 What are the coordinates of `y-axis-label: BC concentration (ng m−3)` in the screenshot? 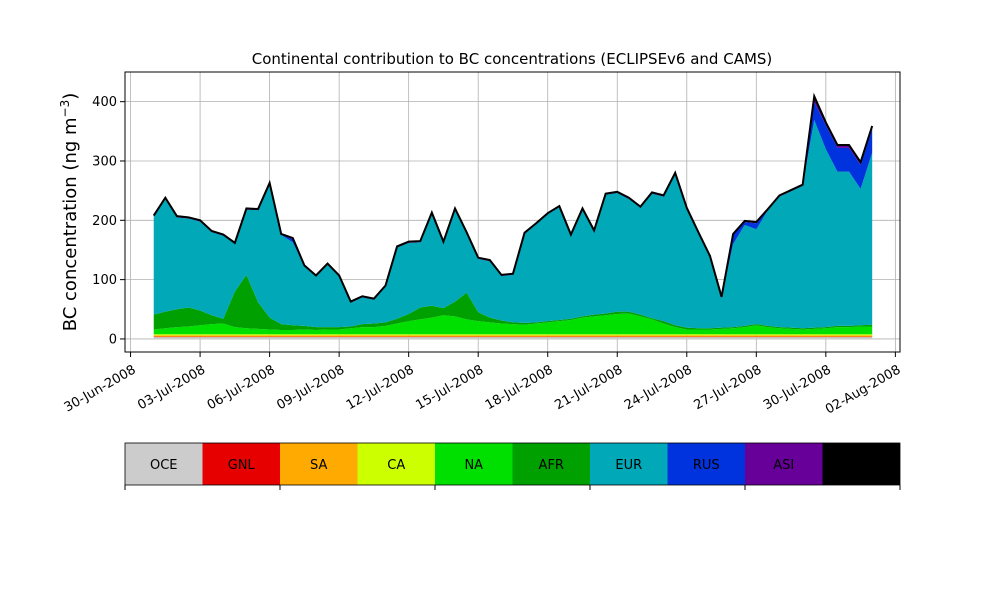 It's located at (69, 212).